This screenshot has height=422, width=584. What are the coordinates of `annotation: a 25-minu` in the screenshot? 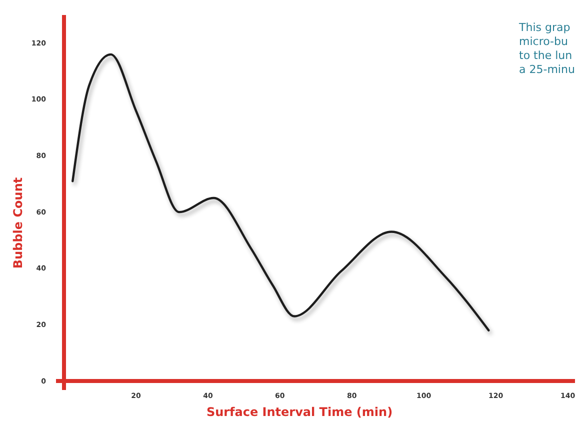 It's located at (547, 69).